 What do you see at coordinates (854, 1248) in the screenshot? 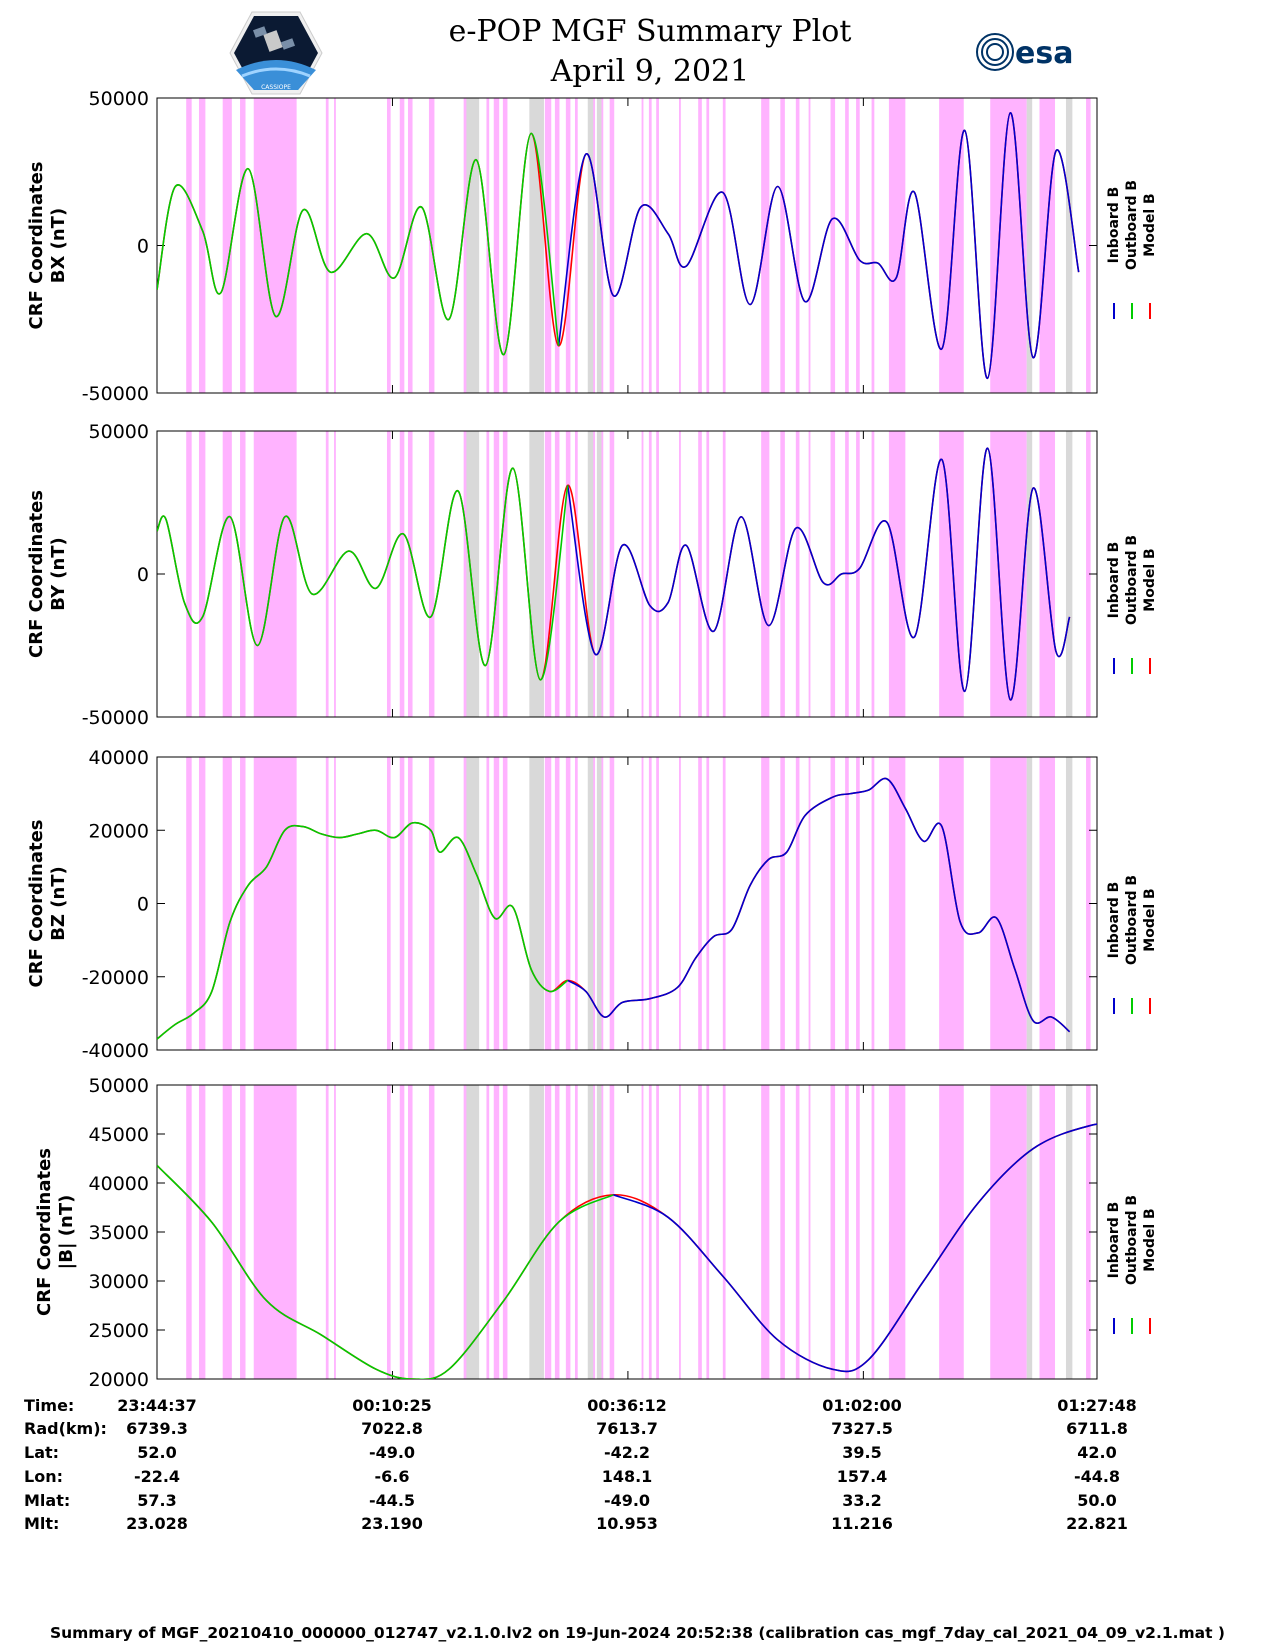
I see `series-line-inboard` at bounding box center [854, 1248].